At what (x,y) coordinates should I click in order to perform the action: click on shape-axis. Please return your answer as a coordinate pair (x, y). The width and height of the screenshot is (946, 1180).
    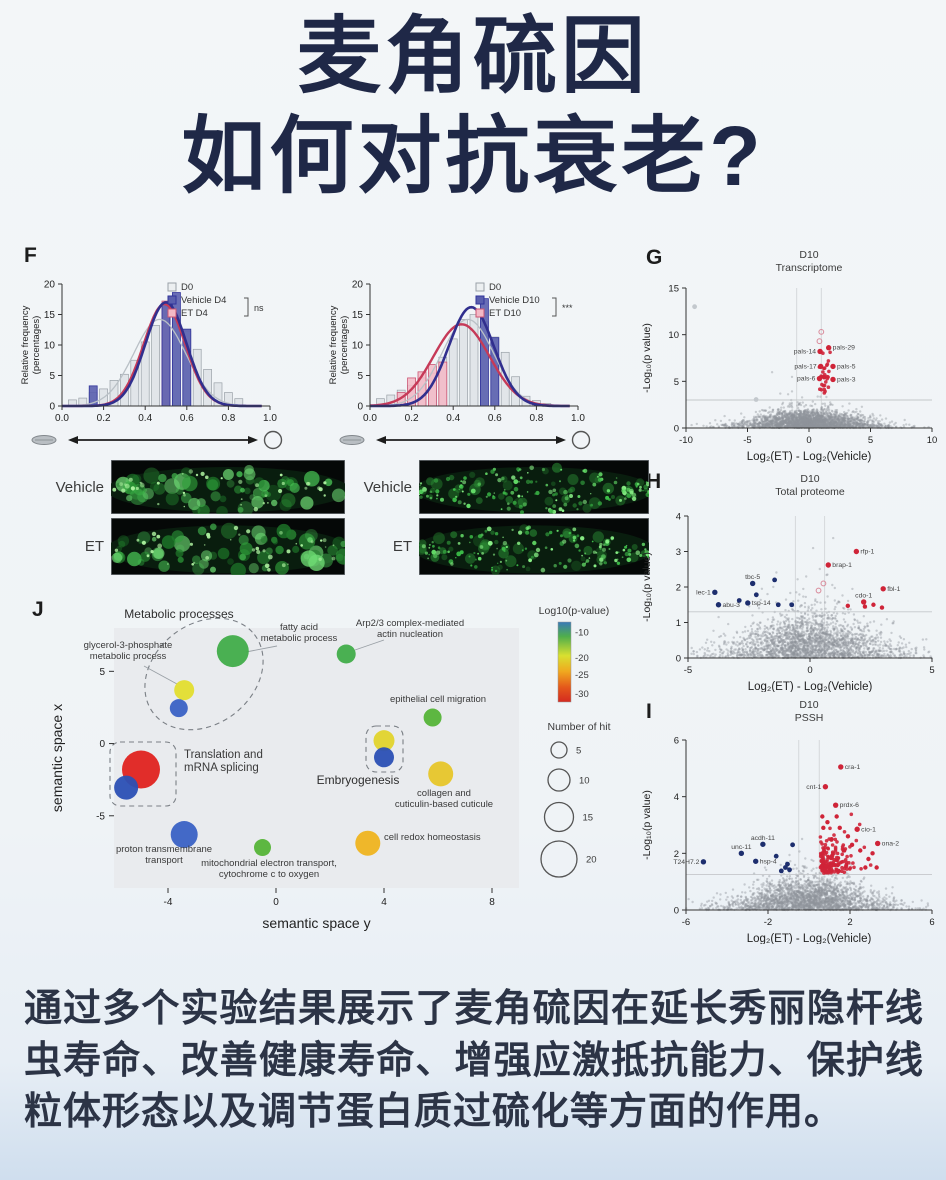
    Looking at the image, I should click on (157, 440).